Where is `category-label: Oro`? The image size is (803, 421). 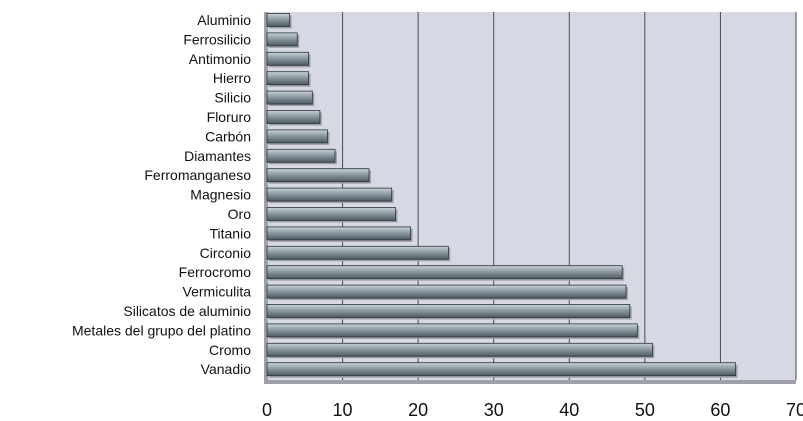 category-label: Oro is located at coordinates (240, 214).